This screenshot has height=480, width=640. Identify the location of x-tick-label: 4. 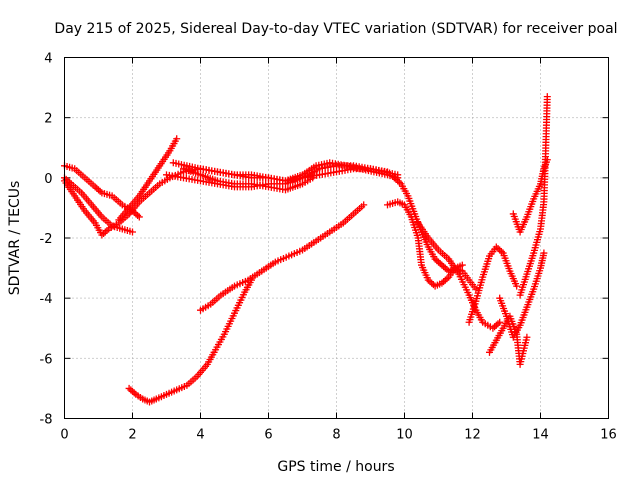
(200, 435).